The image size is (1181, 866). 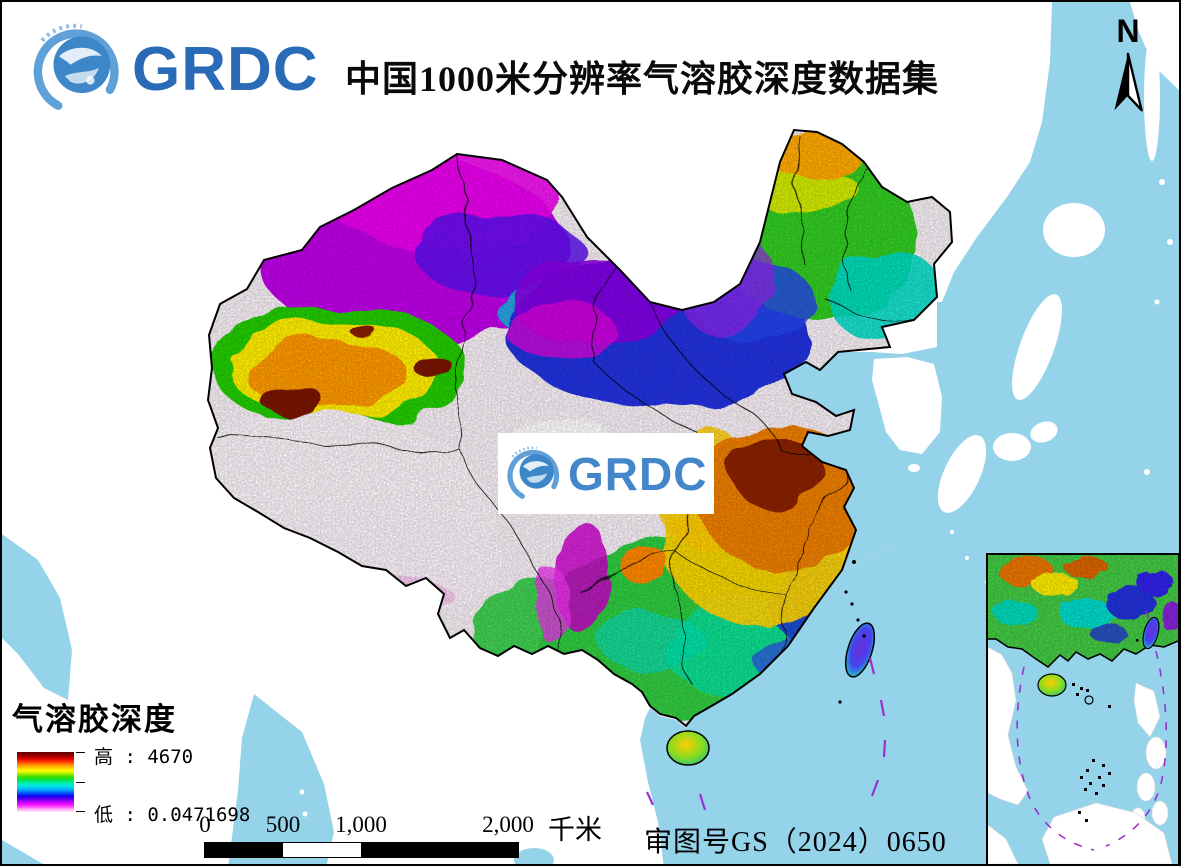 I want to click on approval-number: 审图号GS（2024）0650, so click(x=795, y=842).